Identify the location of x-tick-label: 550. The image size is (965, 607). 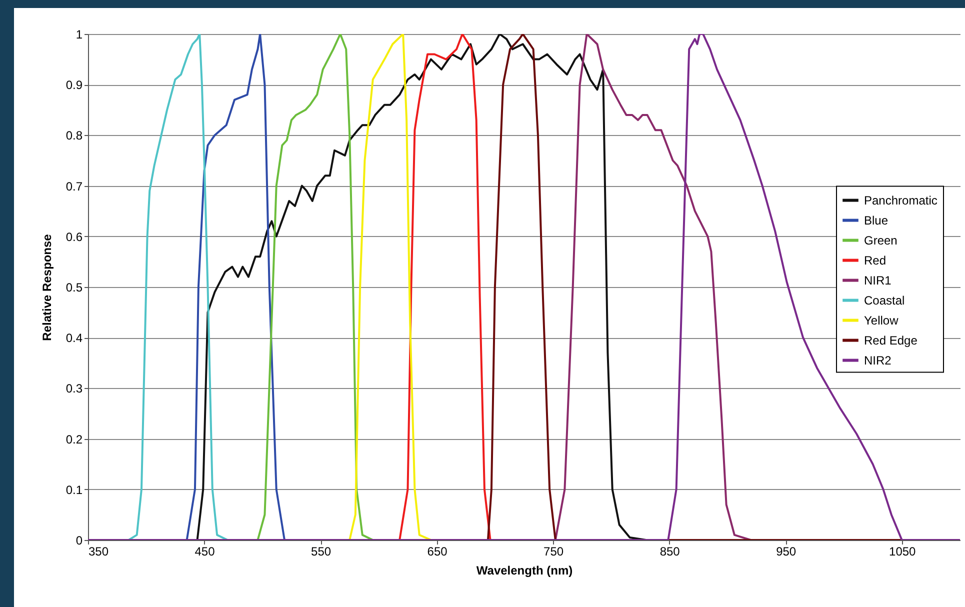
(321, 551).